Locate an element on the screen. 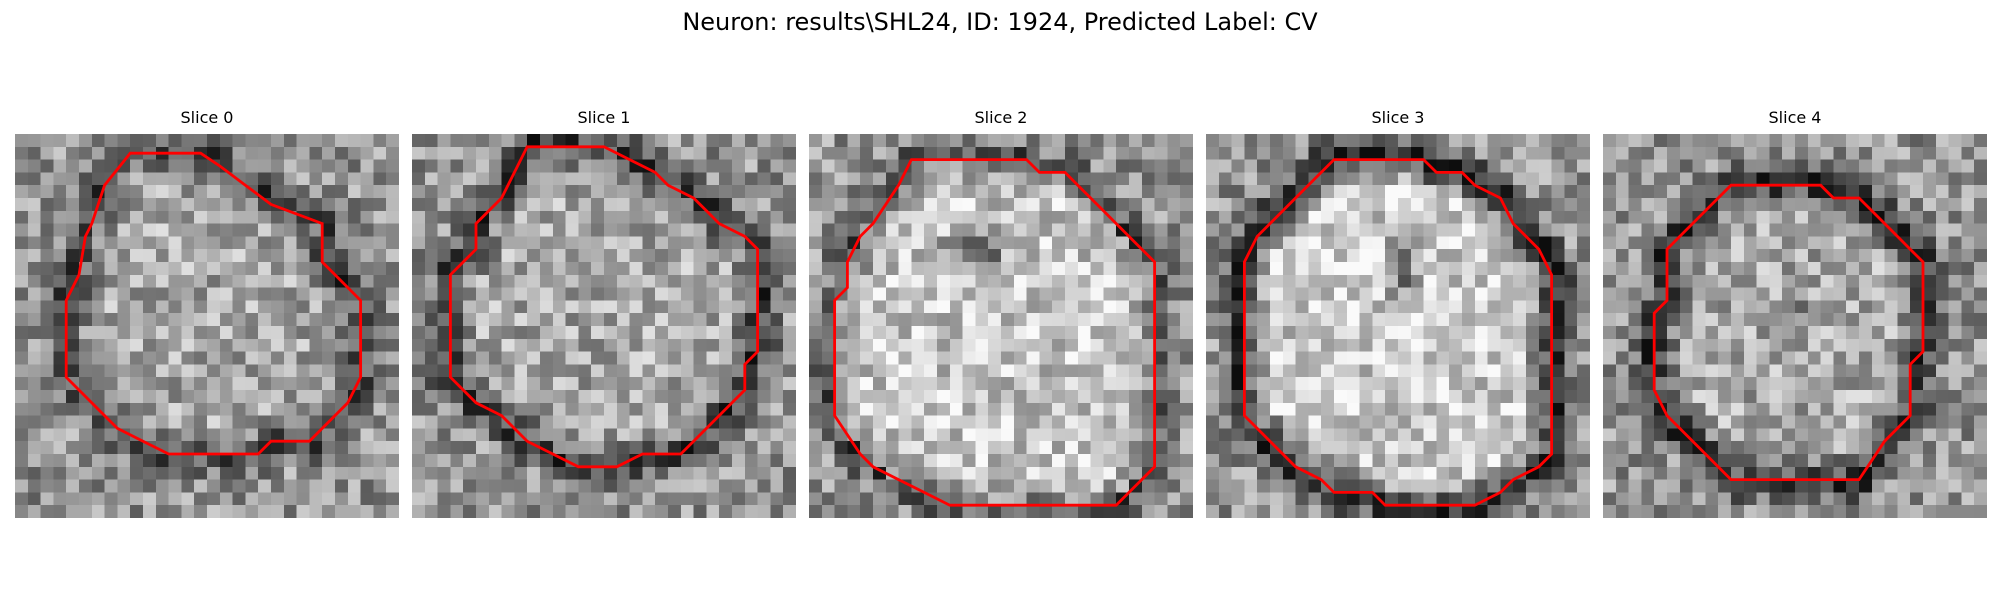  slice-panel-0: Slice 0 is located at coordinates (207, 313).